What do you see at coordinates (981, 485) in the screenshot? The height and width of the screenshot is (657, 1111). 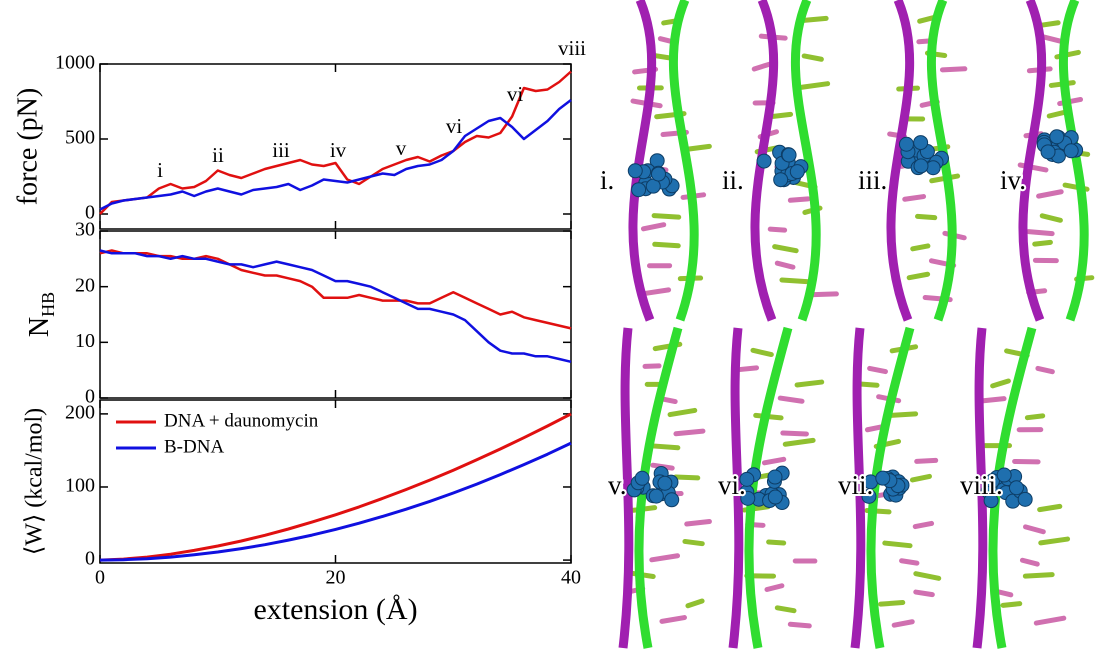 I see `structure-label: viii.` at bounding box center [981, 485].